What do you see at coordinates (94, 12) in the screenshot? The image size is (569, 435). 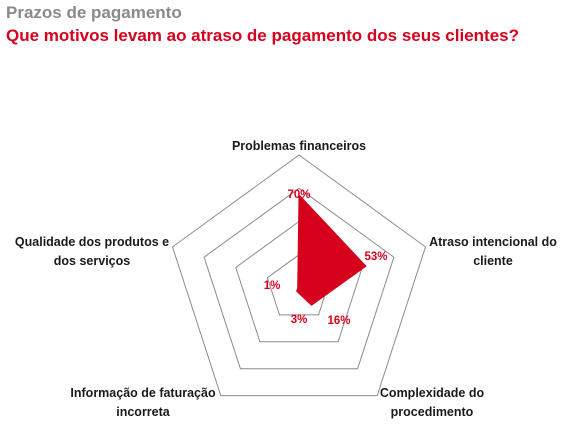 I see `chart-kicker: Prazos de pagamento` at bounding box center [94, 12].